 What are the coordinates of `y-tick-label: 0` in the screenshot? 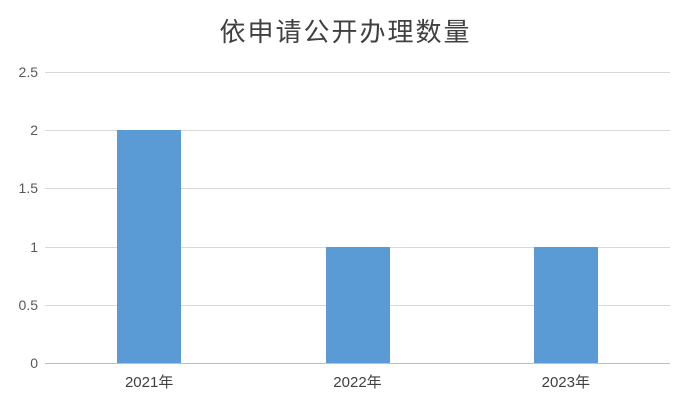 It's located at (34, 363).